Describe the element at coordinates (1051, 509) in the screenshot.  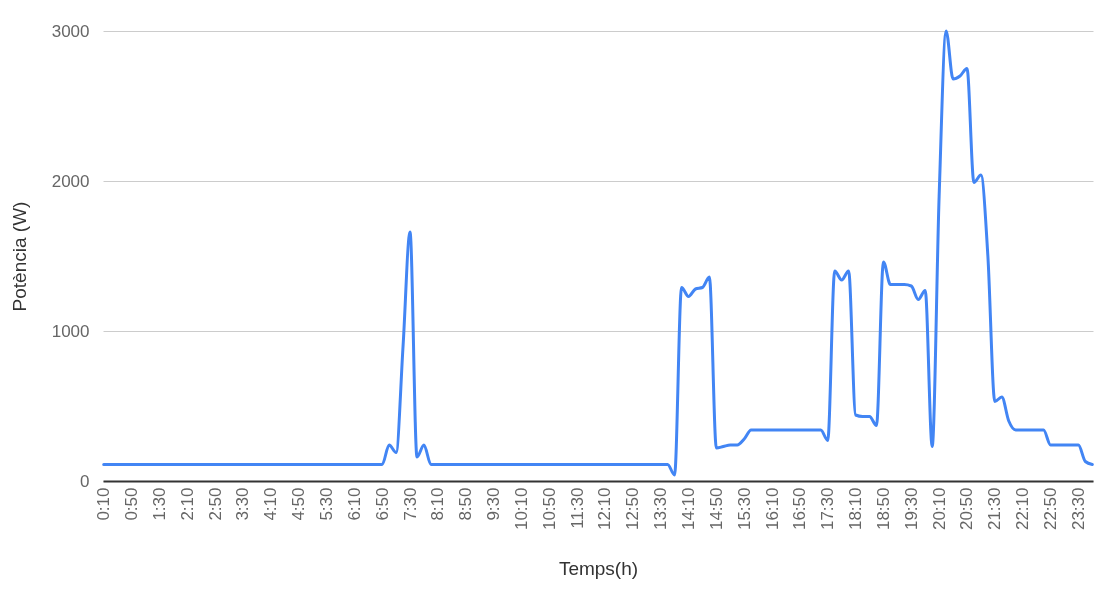
I see `x-tick-label: 22:50` at that location.